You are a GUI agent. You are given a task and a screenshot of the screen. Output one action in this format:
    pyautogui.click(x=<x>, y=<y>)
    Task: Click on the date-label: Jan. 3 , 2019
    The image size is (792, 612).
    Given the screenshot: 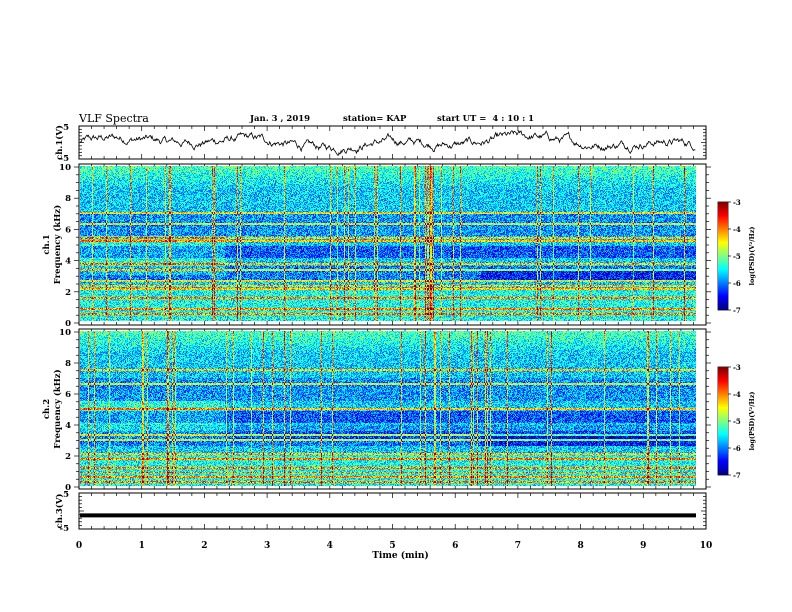 What is the action you would take?
    pyautogui.click(x=280, y=119)
    